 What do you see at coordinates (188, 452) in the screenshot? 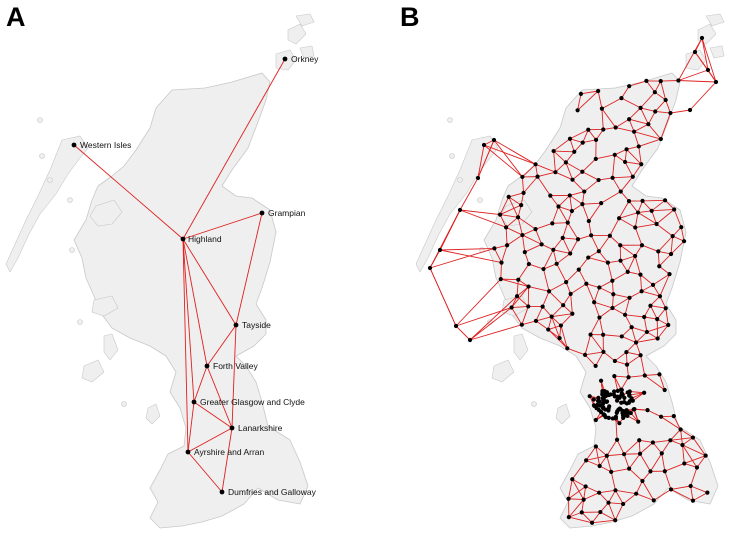
I see `node-ayrshire` at bounding box center [188, 452].